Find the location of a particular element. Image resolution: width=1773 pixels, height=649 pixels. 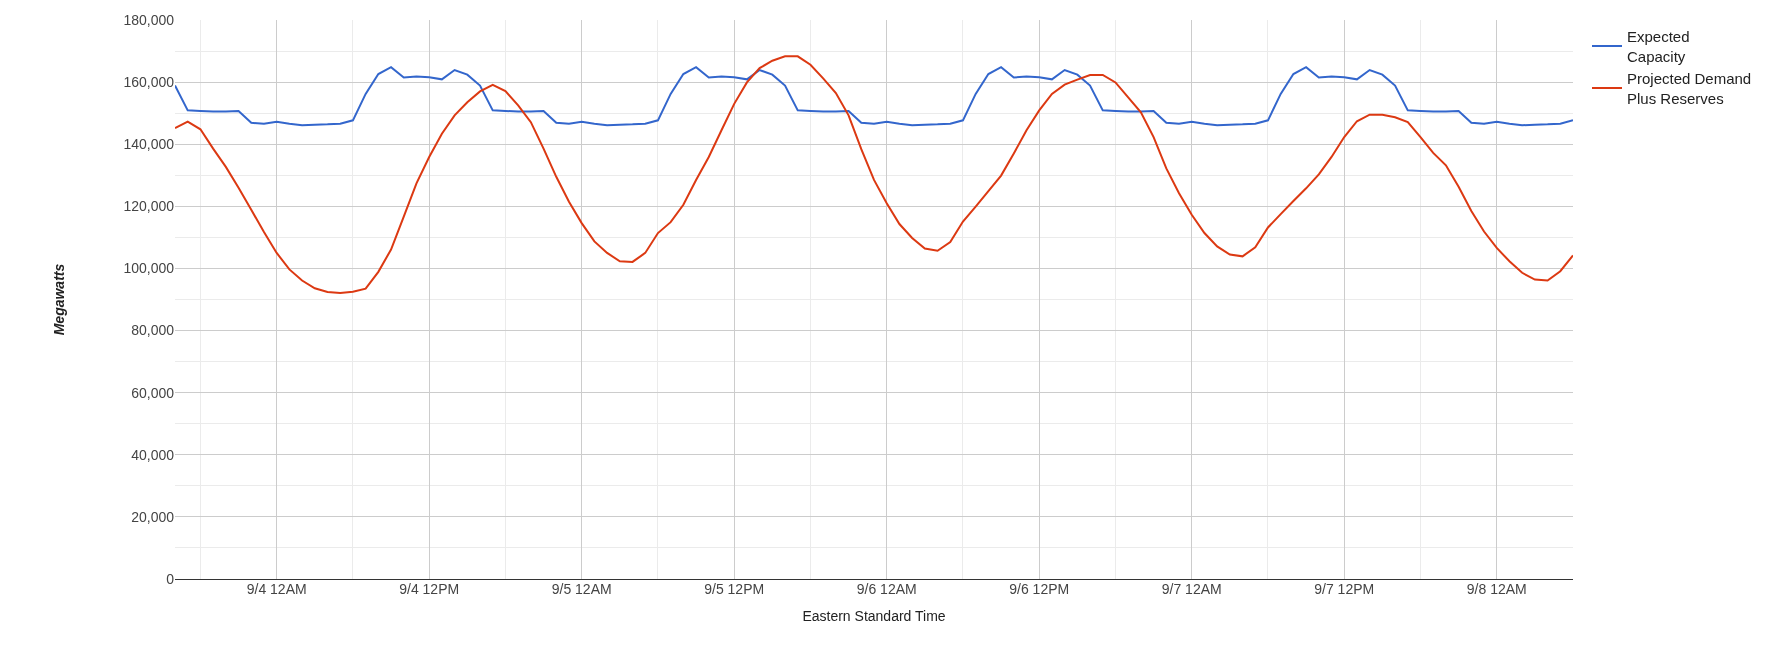

y-tick-label: 0 is located at coordinates (170, 578).